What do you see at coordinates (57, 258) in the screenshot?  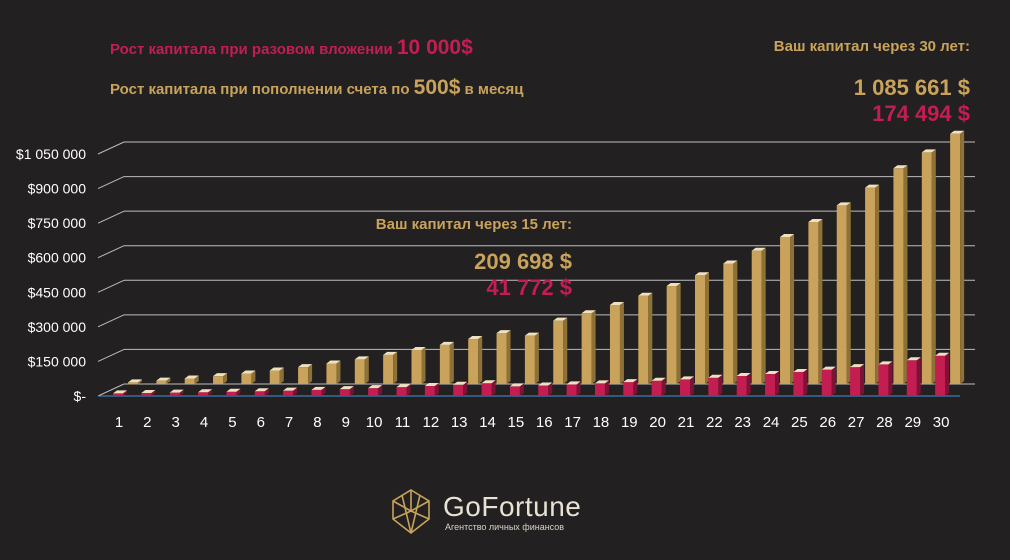 I see `y-tick-label: $600 000` at bounding box center [57, 258].